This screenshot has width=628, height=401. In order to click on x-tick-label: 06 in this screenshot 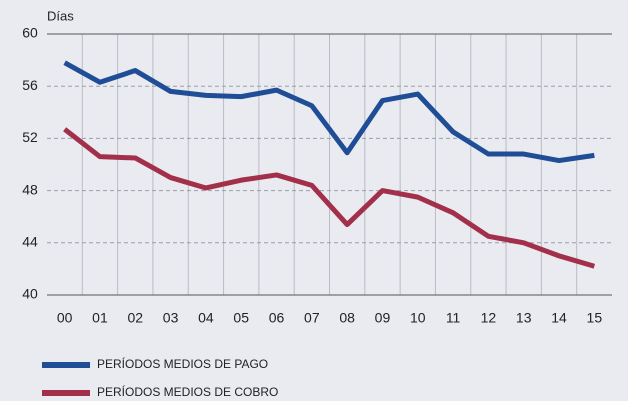, I will do `click(277, 318)`.